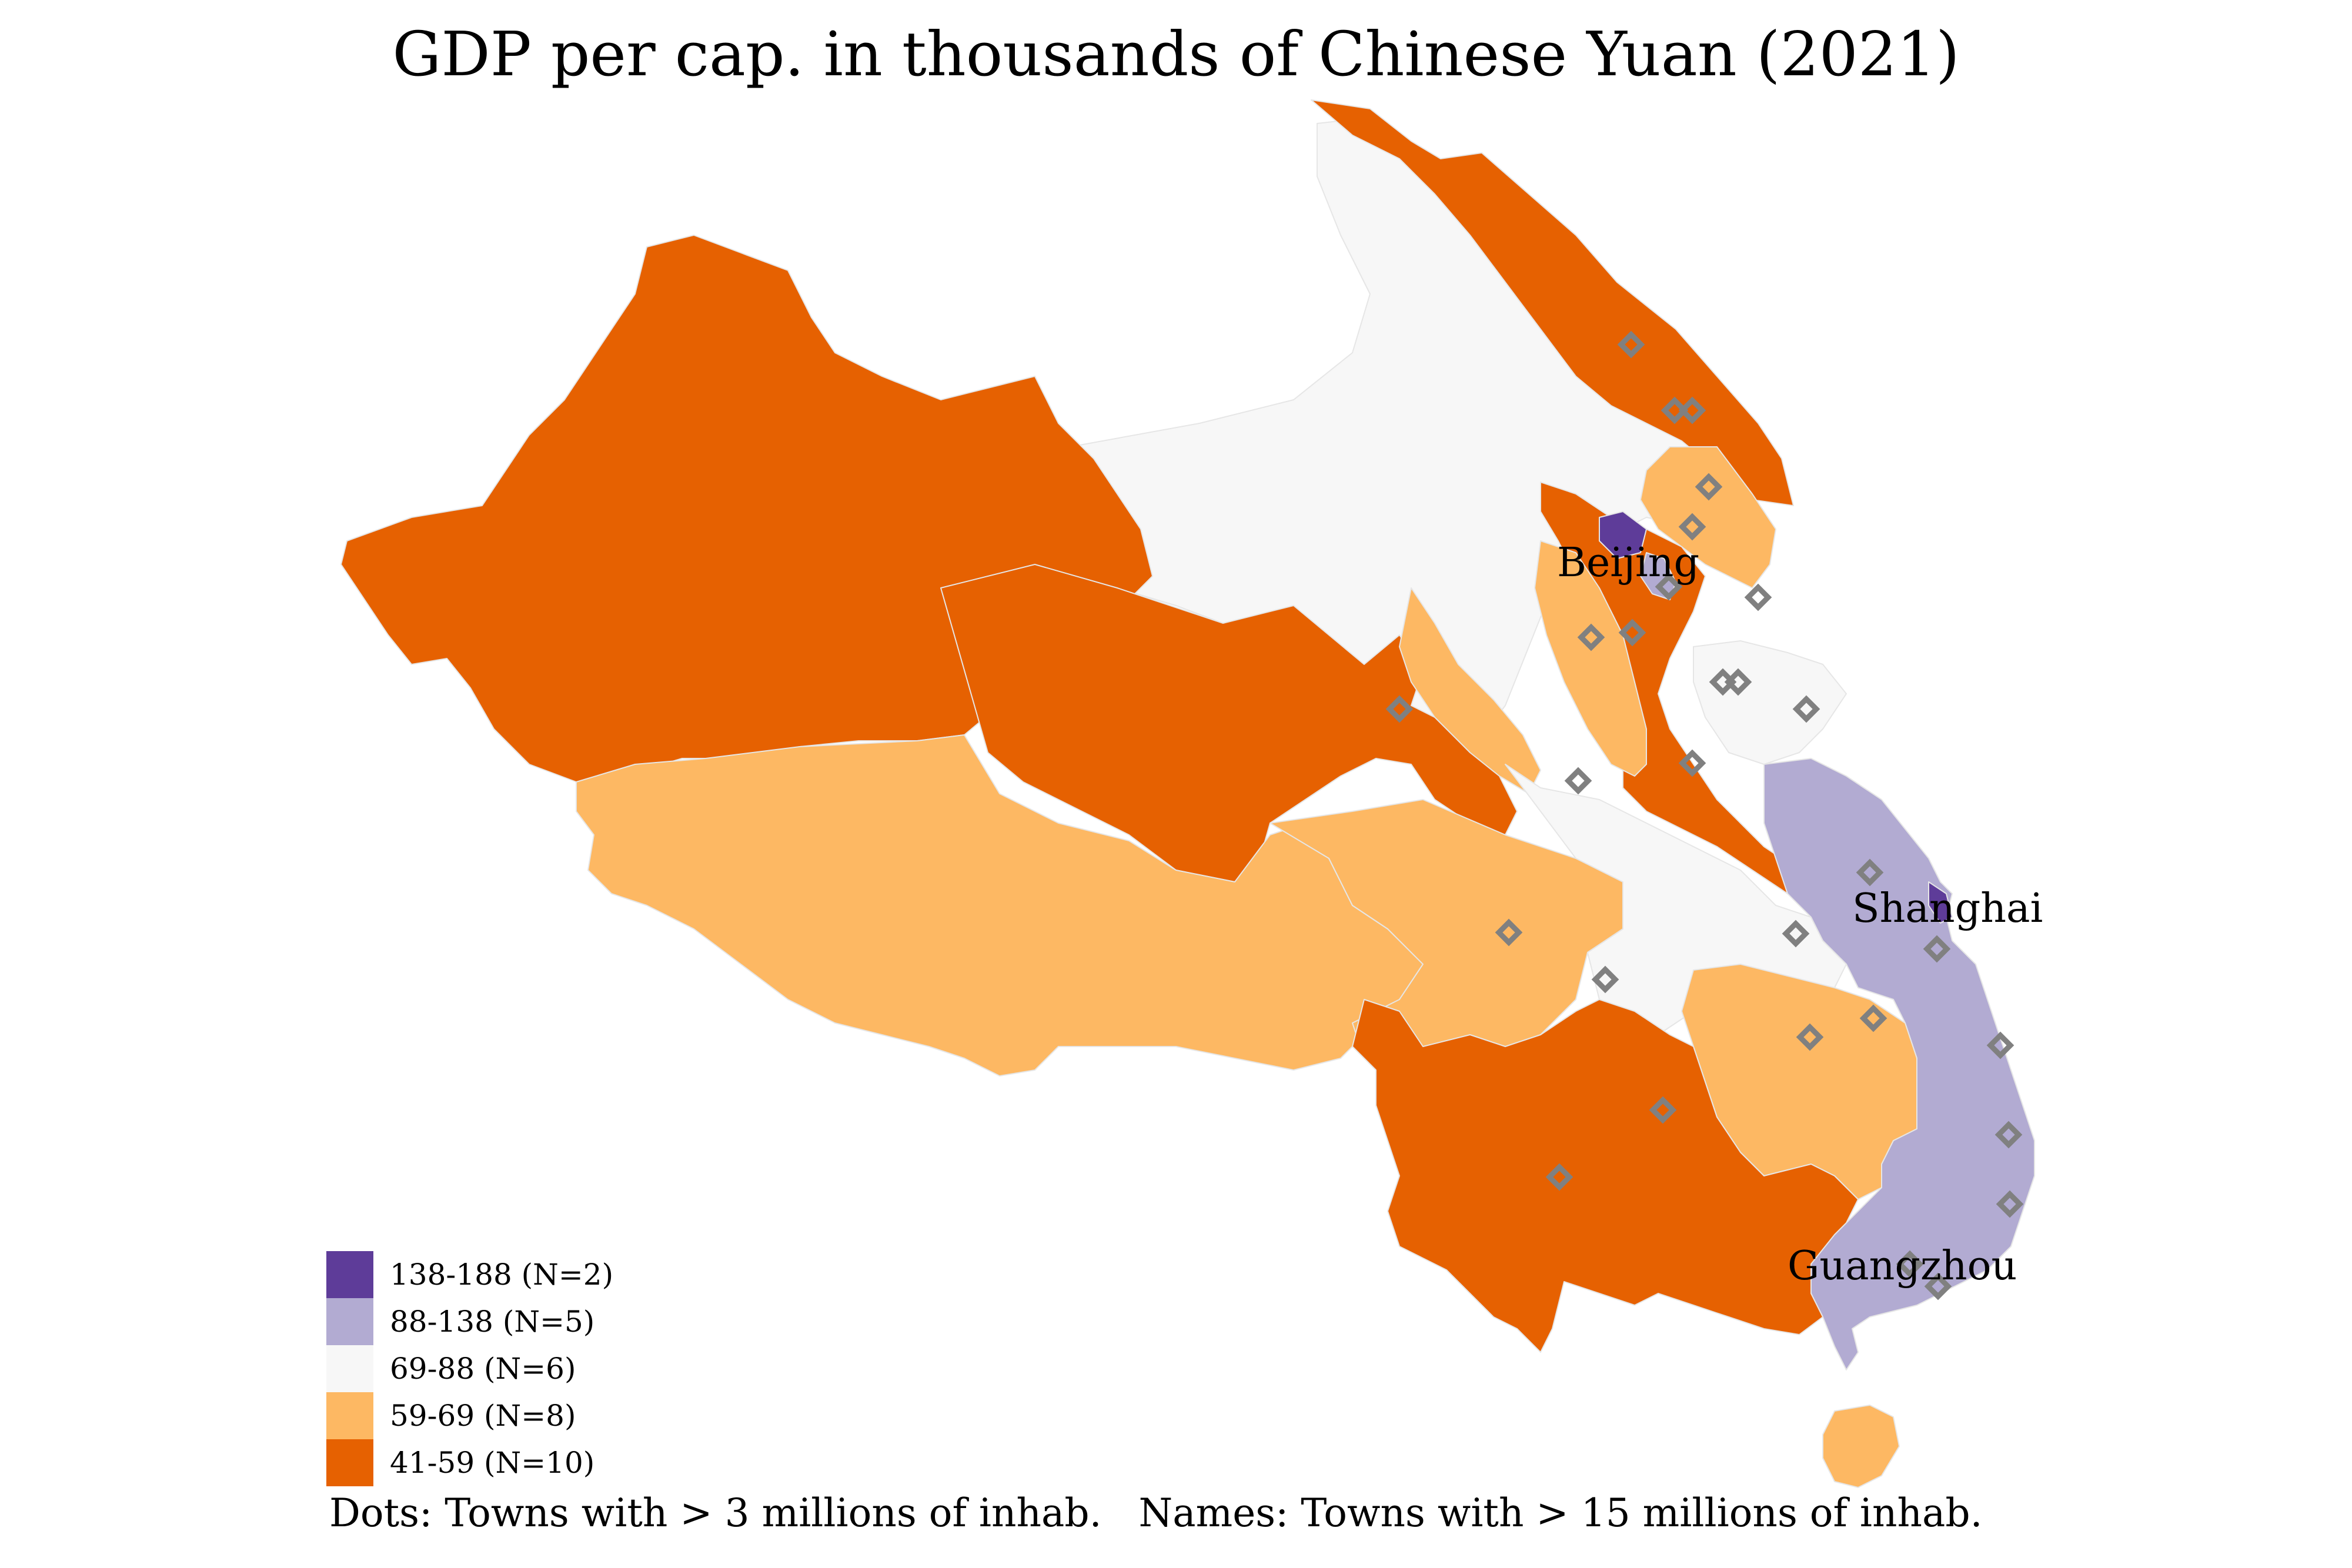  I want to click on region-east-coast, so click(1899, 1064).